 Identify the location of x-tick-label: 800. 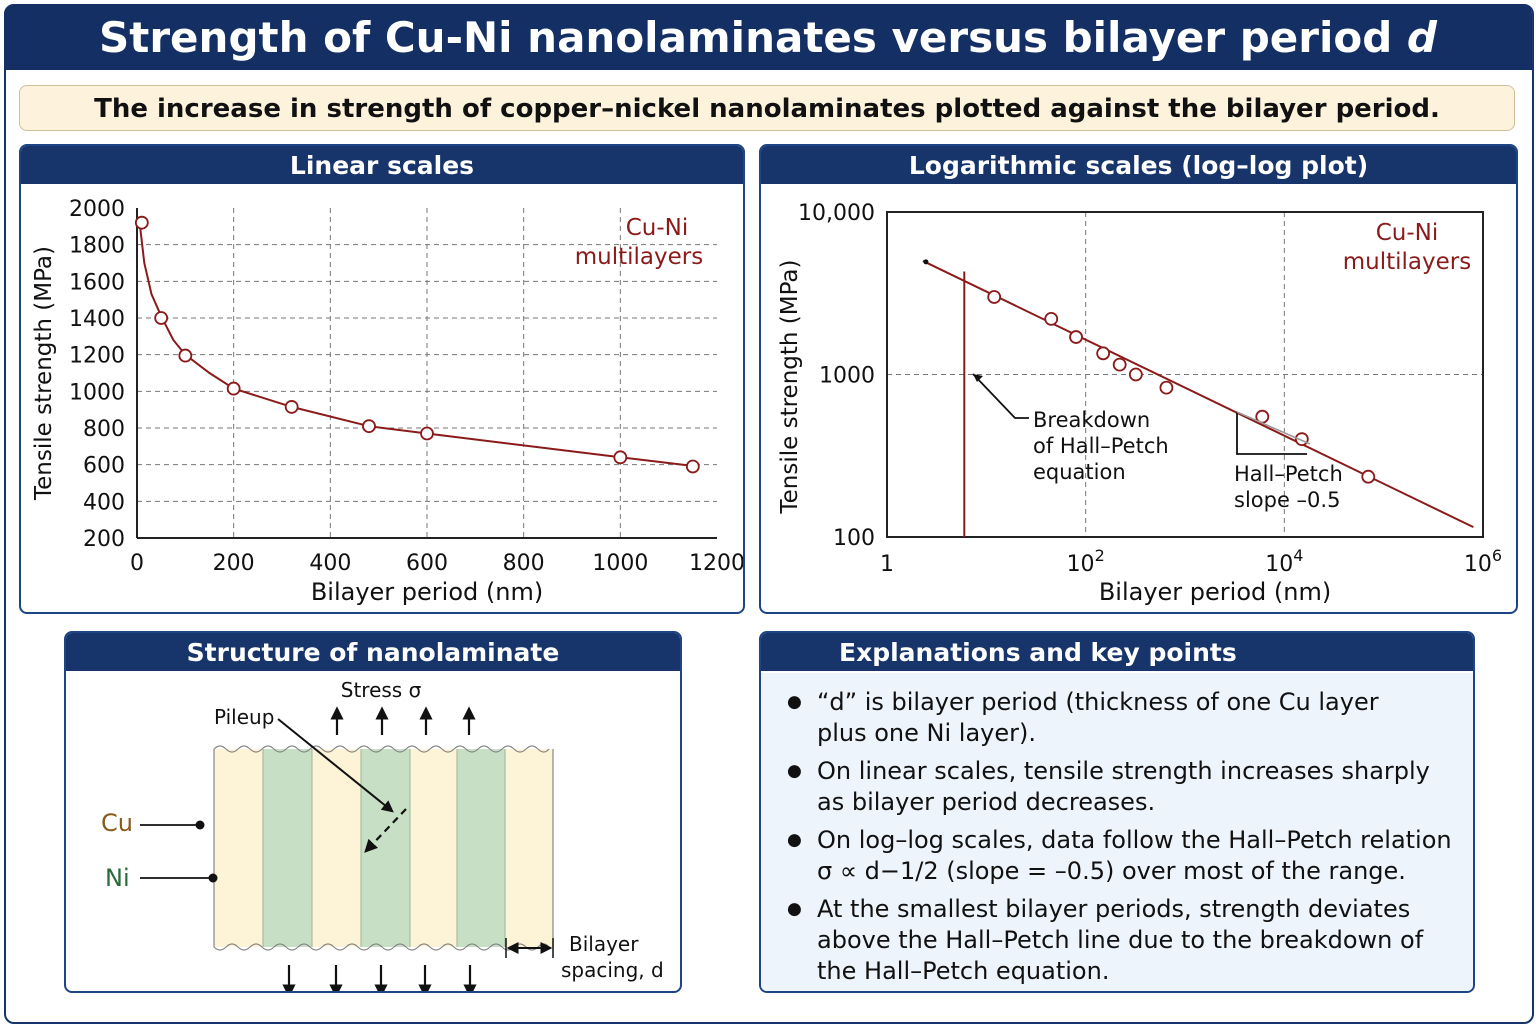
(524, 563).